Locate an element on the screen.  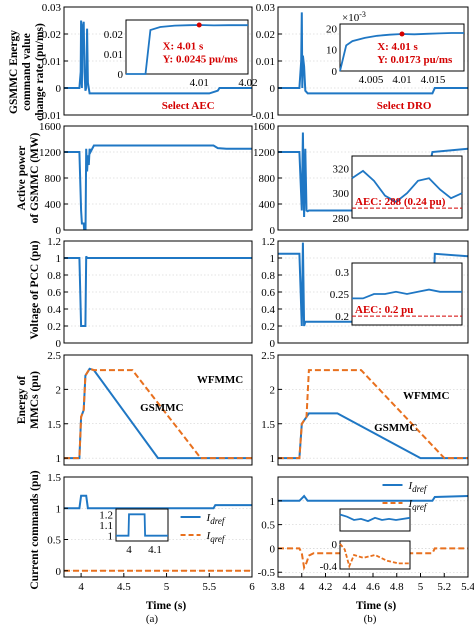
panel-r4-b: 2.5 2 1.5 1 GSMMC WFMMC is located at coordinates (365, 408).